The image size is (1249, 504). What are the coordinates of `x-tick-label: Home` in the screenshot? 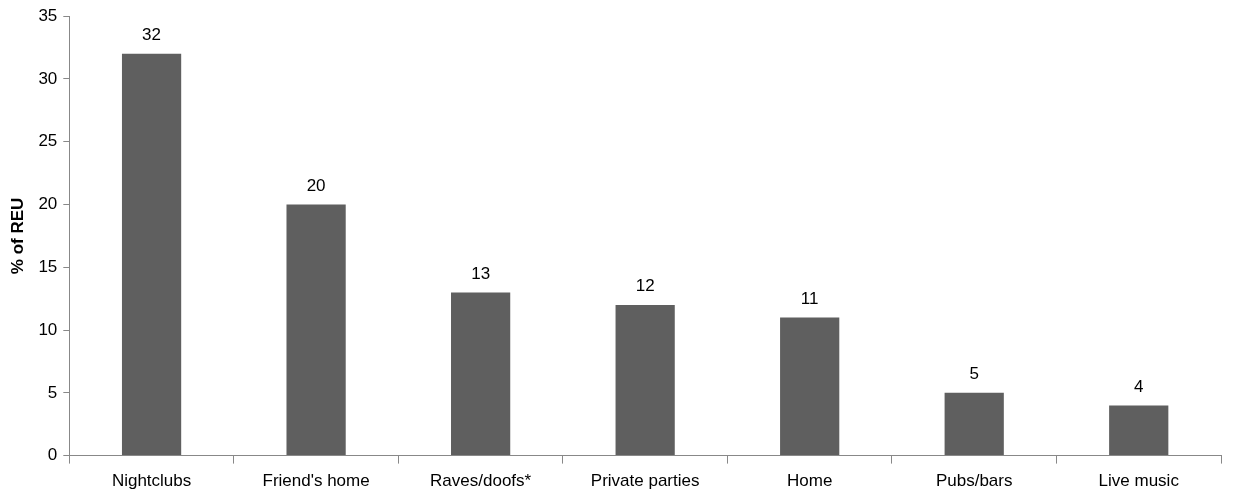 It's located at (810, 481).